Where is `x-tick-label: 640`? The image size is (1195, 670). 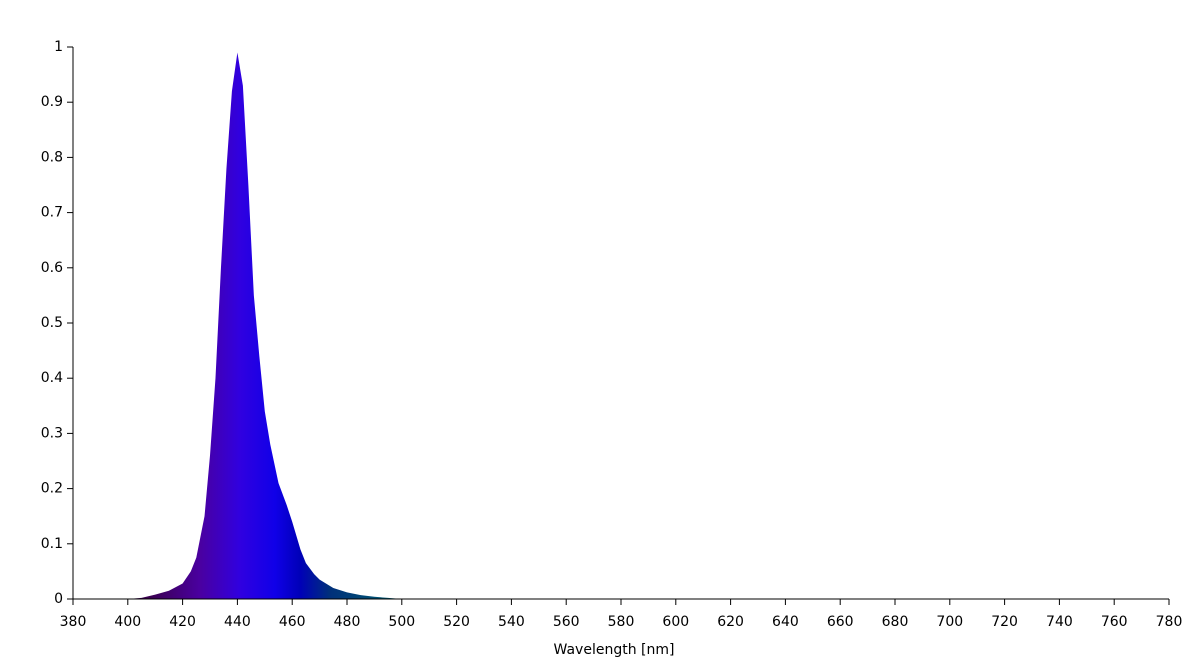
x-tick-label: 640 is located at coordinates (785, 622).